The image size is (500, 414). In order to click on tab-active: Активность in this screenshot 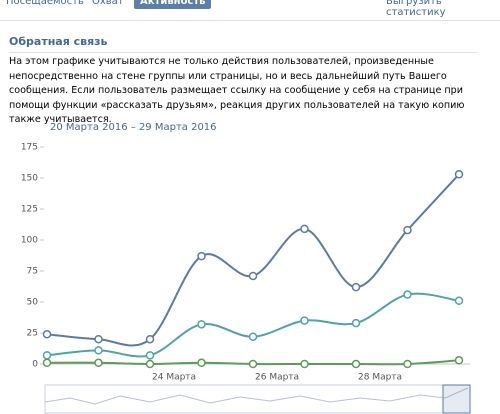, I will do `click(173, 4)`.